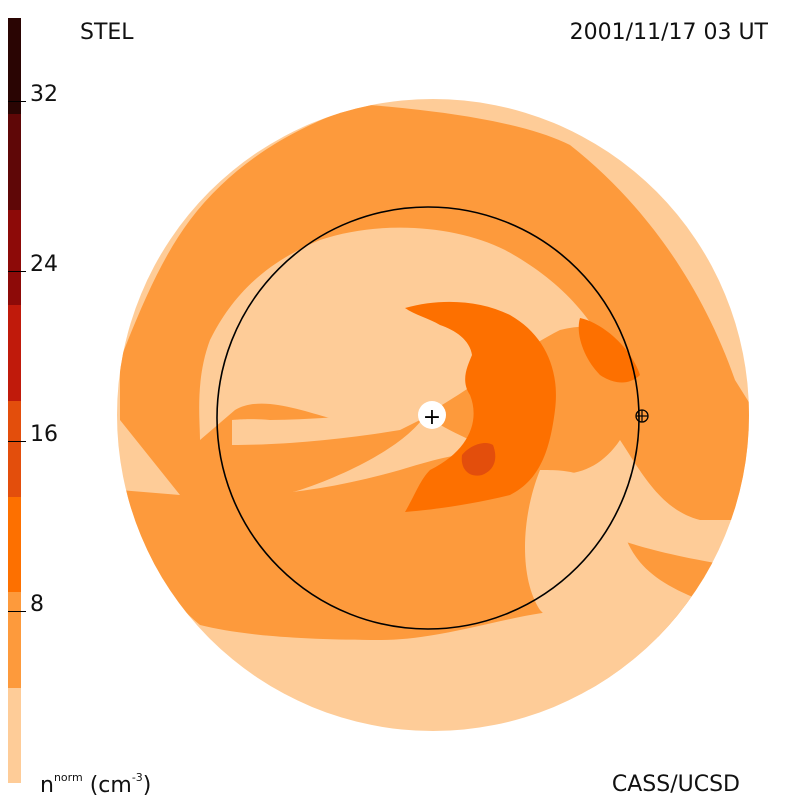 The image size is (800, 800). I want to click on colorbar-tick-label-16: 16, so click(44, 434).